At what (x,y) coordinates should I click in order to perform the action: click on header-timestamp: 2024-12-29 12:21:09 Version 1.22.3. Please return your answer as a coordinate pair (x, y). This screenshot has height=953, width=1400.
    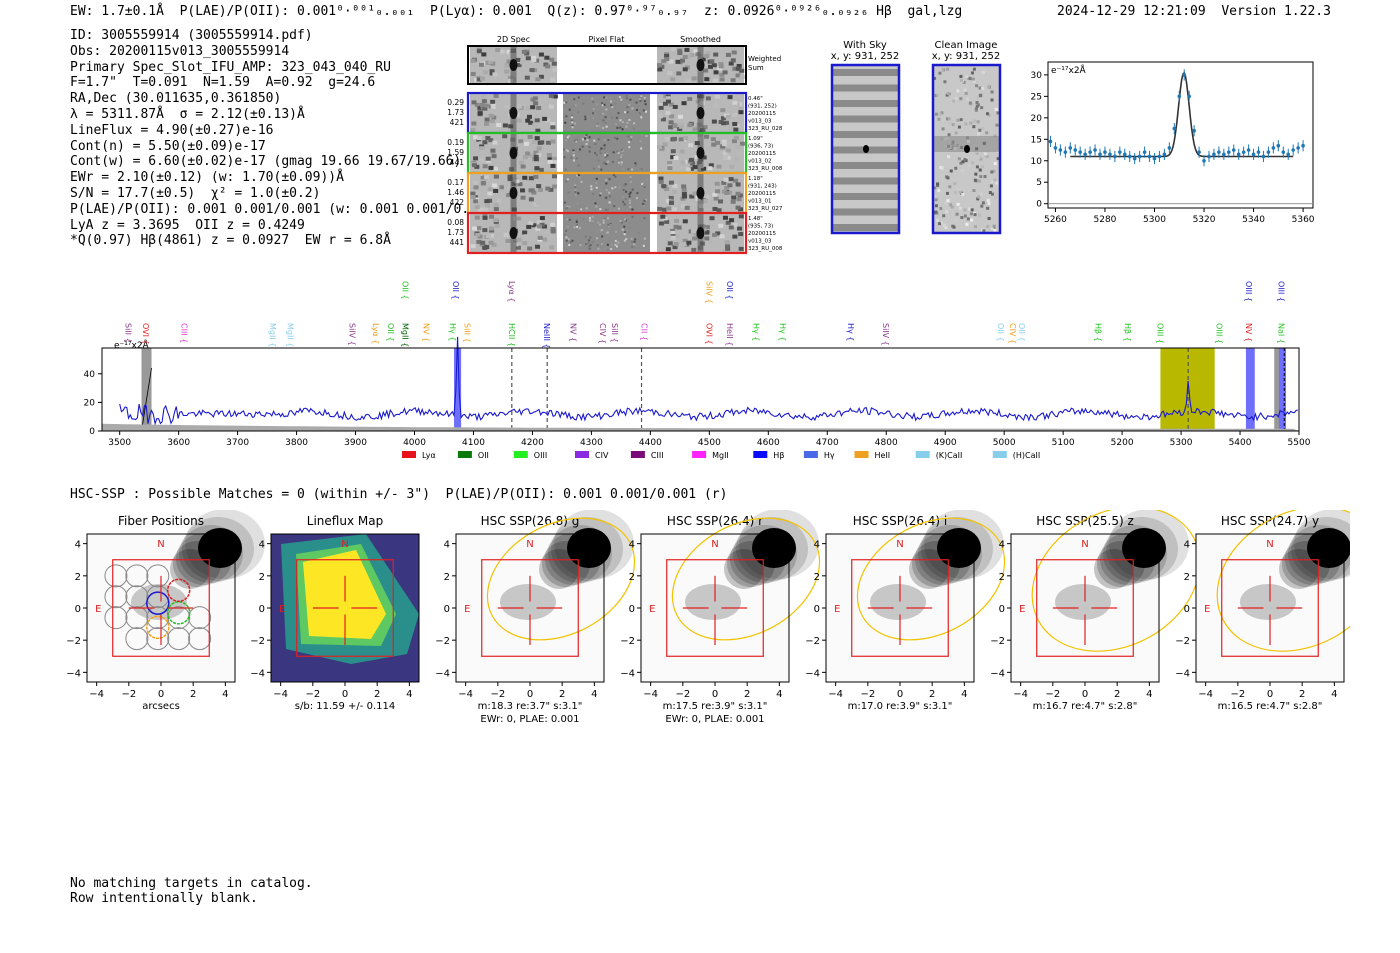
    Looking at the image, I should click on (1194, 11).